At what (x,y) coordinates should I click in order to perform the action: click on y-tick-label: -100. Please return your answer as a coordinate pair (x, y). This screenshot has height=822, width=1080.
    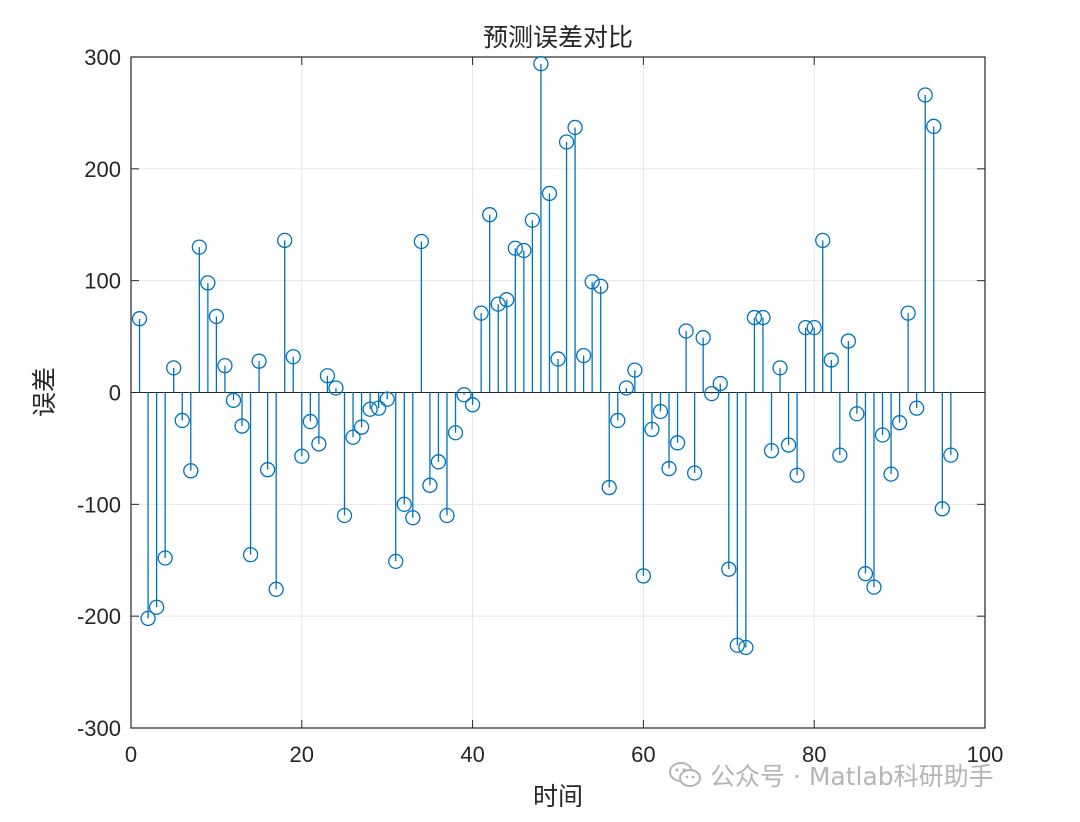
    Looking at the image, I should click on (99, 504).